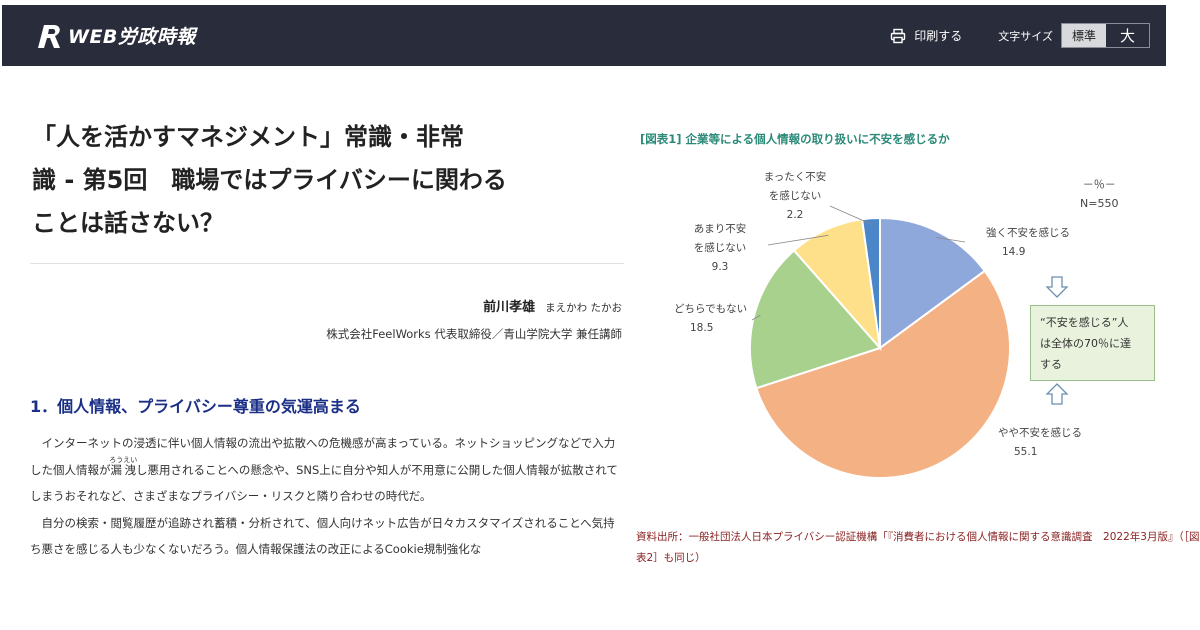  What do you see at coordinates (1040, 432) in the screenshot?
I see `slice-category-label: やや不安を感じる` at bounding box center [1040, 432].